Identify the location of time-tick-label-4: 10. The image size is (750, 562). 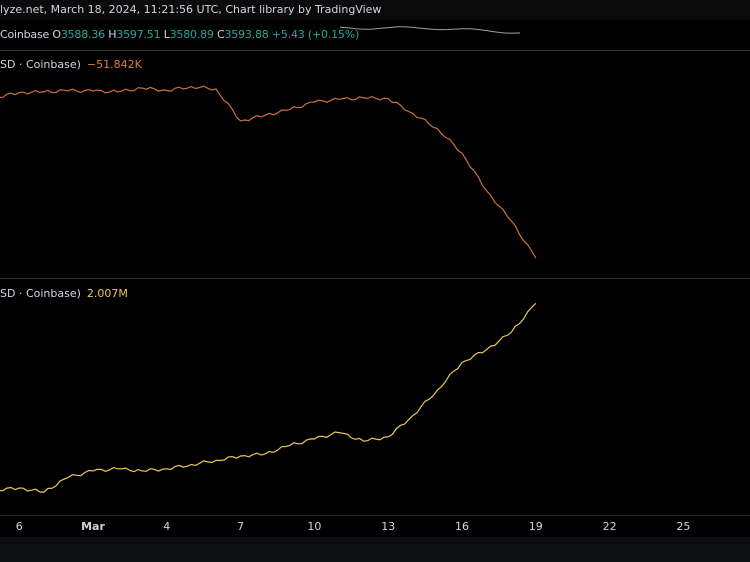
(314, 526).